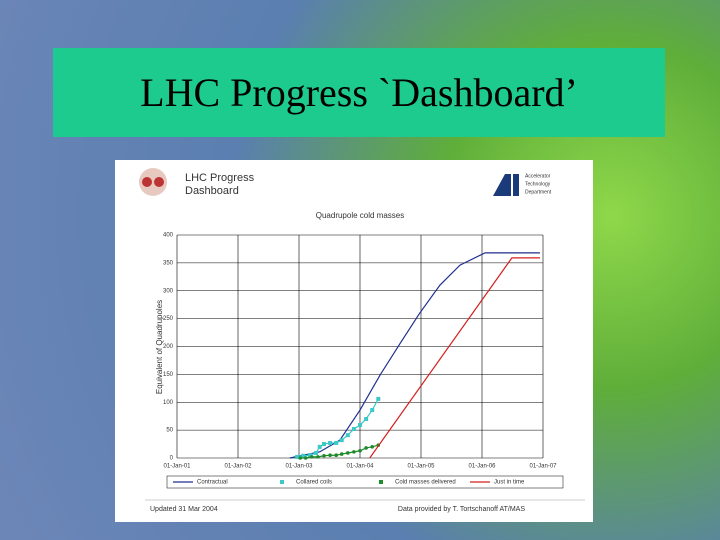 The height and width of the screenshot is (540, 720). Describe the element at coordinates (482, 467) in the screenshot. I see `x-tick-label: 01-Jan-06` at that location.